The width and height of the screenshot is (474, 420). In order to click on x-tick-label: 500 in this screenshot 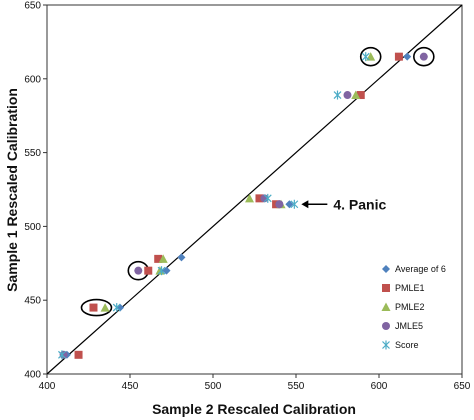, I will do `click(213, 386)`.